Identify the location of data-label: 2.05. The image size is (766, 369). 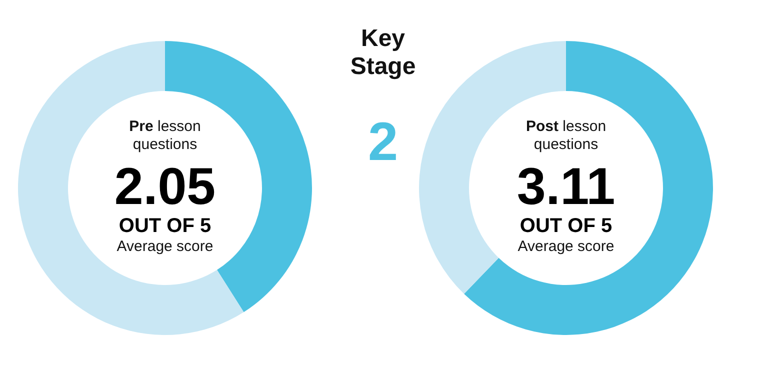
(165, 187).